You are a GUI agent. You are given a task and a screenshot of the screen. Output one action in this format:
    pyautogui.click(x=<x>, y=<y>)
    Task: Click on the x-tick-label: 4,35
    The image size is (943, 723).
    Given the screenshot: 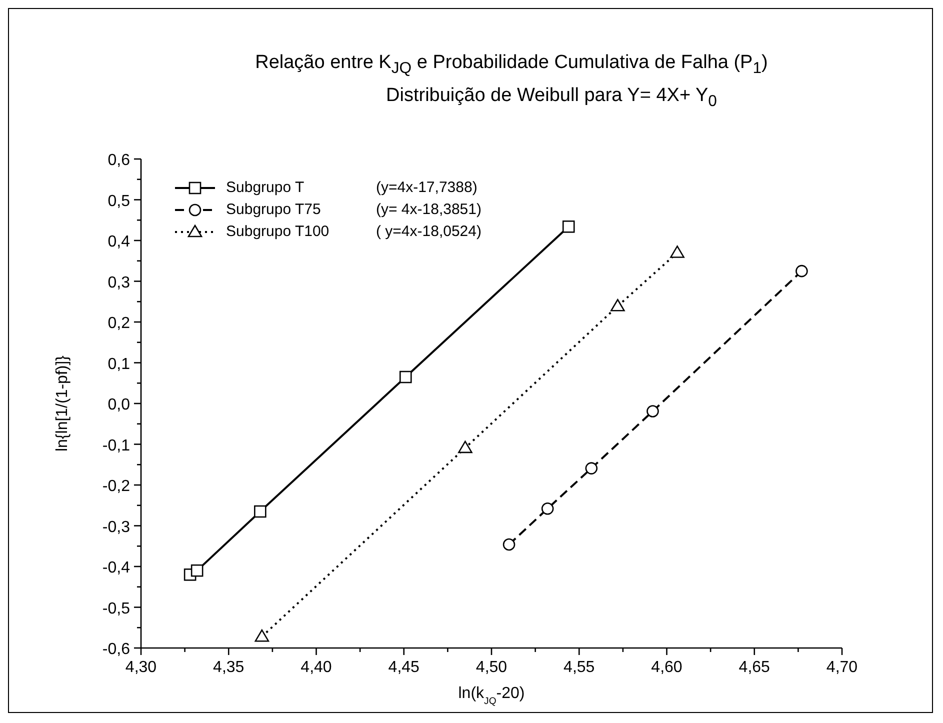 What is the action you would take?
    pyautogui.click(x=228, y=667)
    